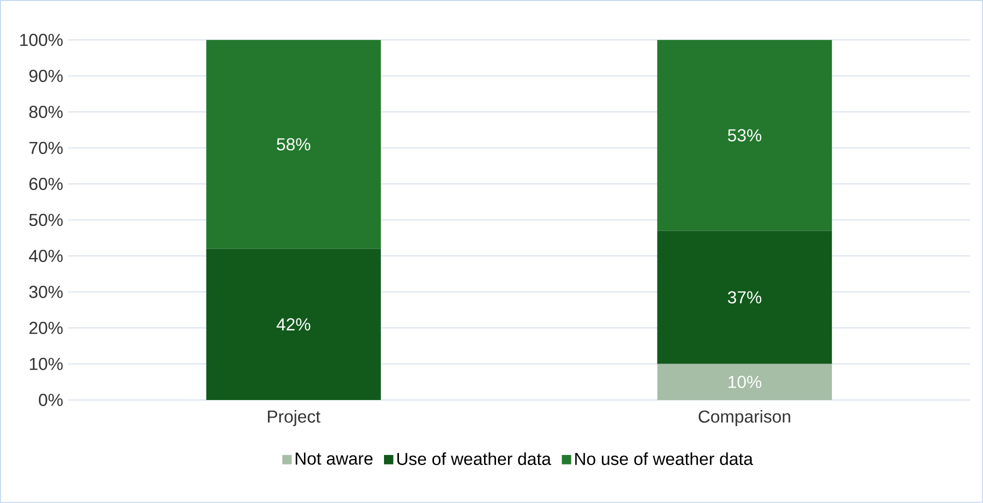 The image size is (983, 503). I want to click on data-label: 53%, so click(745, 135).